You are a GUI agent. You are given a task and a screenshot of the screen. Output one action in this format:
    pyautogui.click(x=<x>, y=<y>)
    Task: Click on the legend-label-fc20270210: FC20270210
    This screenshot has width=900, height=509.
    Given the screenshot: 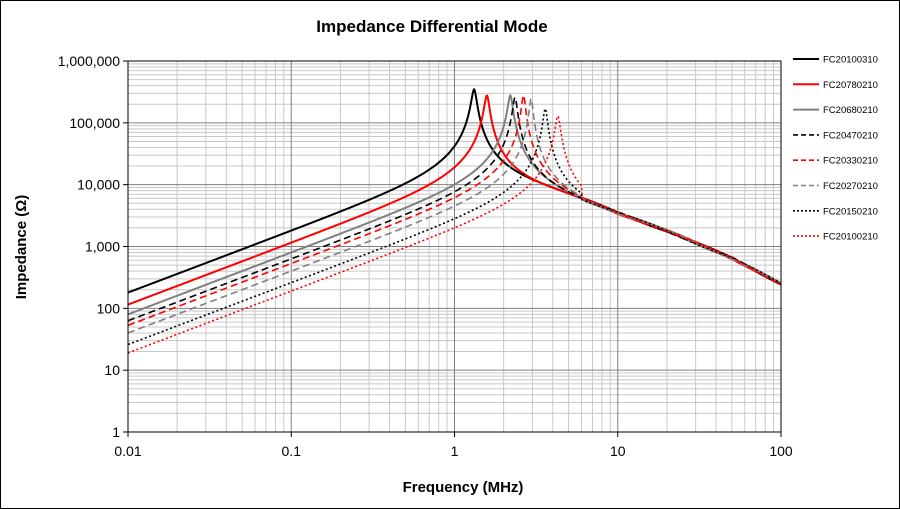 What is the action you would take?
    pyautogui.click(x=850, y=186)
    